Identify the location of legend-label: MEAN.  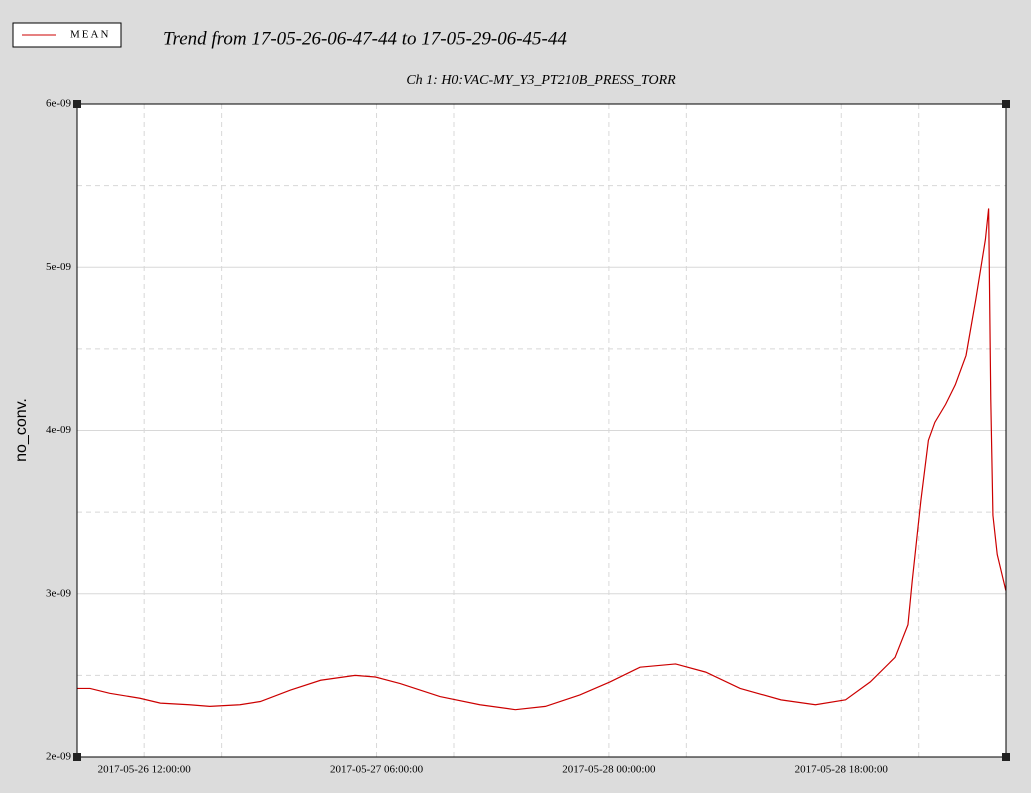
(90, 35).